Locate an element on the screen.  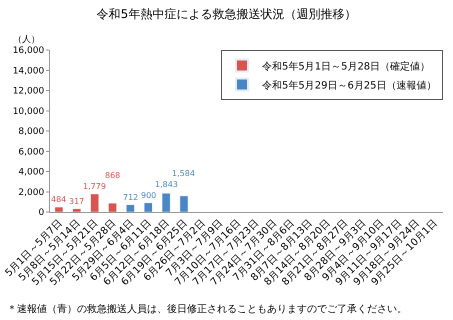
data-label: 317 is located at coordinates (76, 201).